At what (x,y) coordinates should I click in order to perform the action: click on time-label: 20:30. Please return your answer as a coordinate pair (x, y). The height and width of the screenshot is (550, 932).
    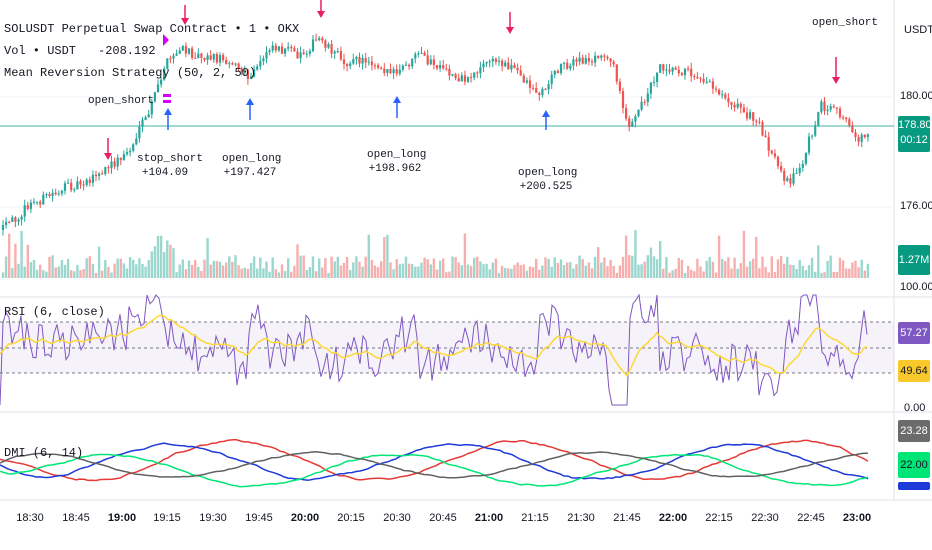
    Looking at the image, I should click on (397, 518).